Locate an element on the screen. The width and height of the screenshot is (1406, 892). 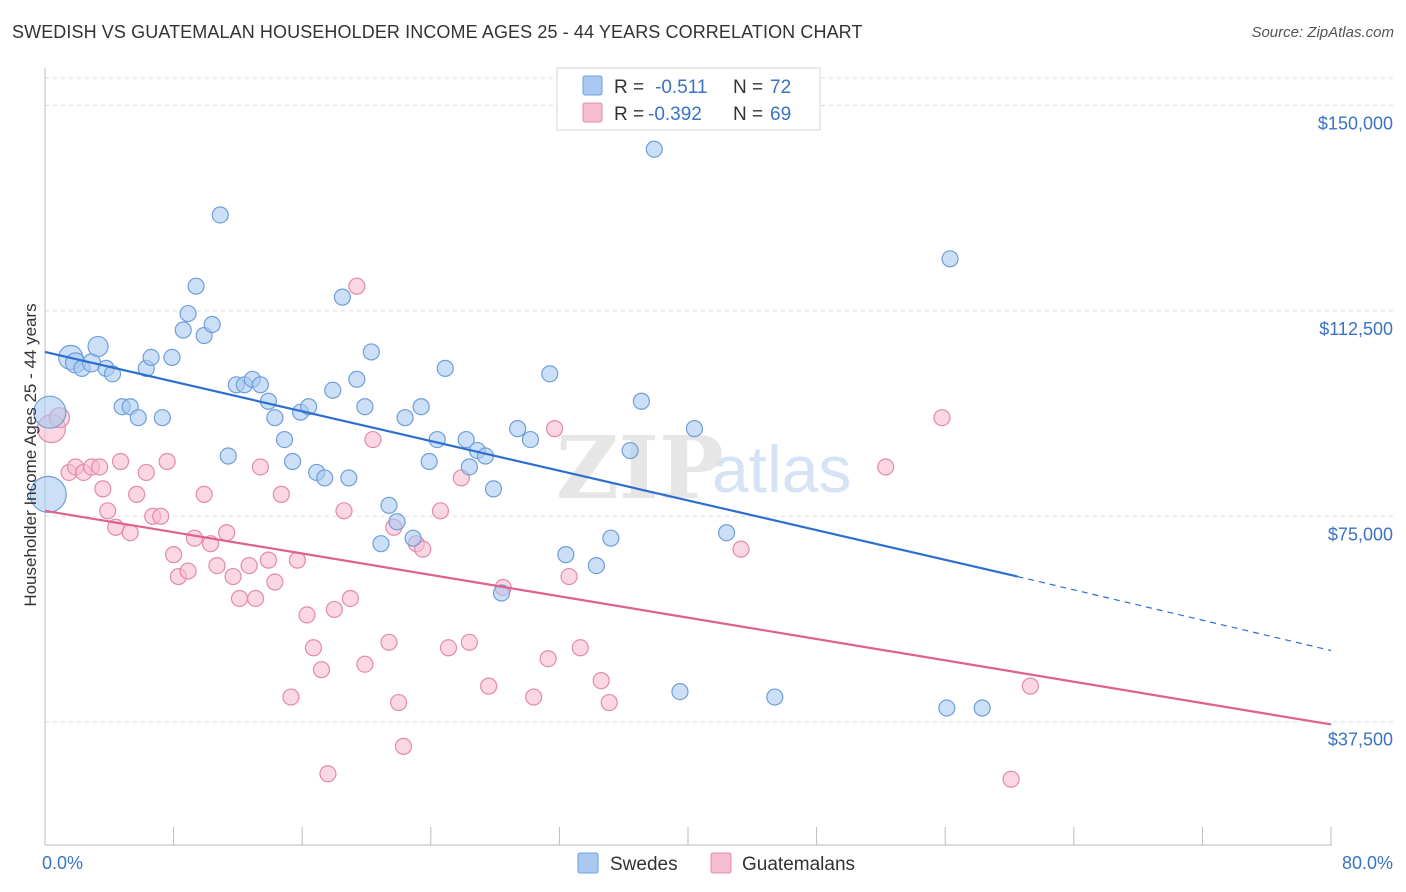
top-legend: R = -0.511 N = 72 R = -0.392 N = 69 is located at coordinates (688, 99).